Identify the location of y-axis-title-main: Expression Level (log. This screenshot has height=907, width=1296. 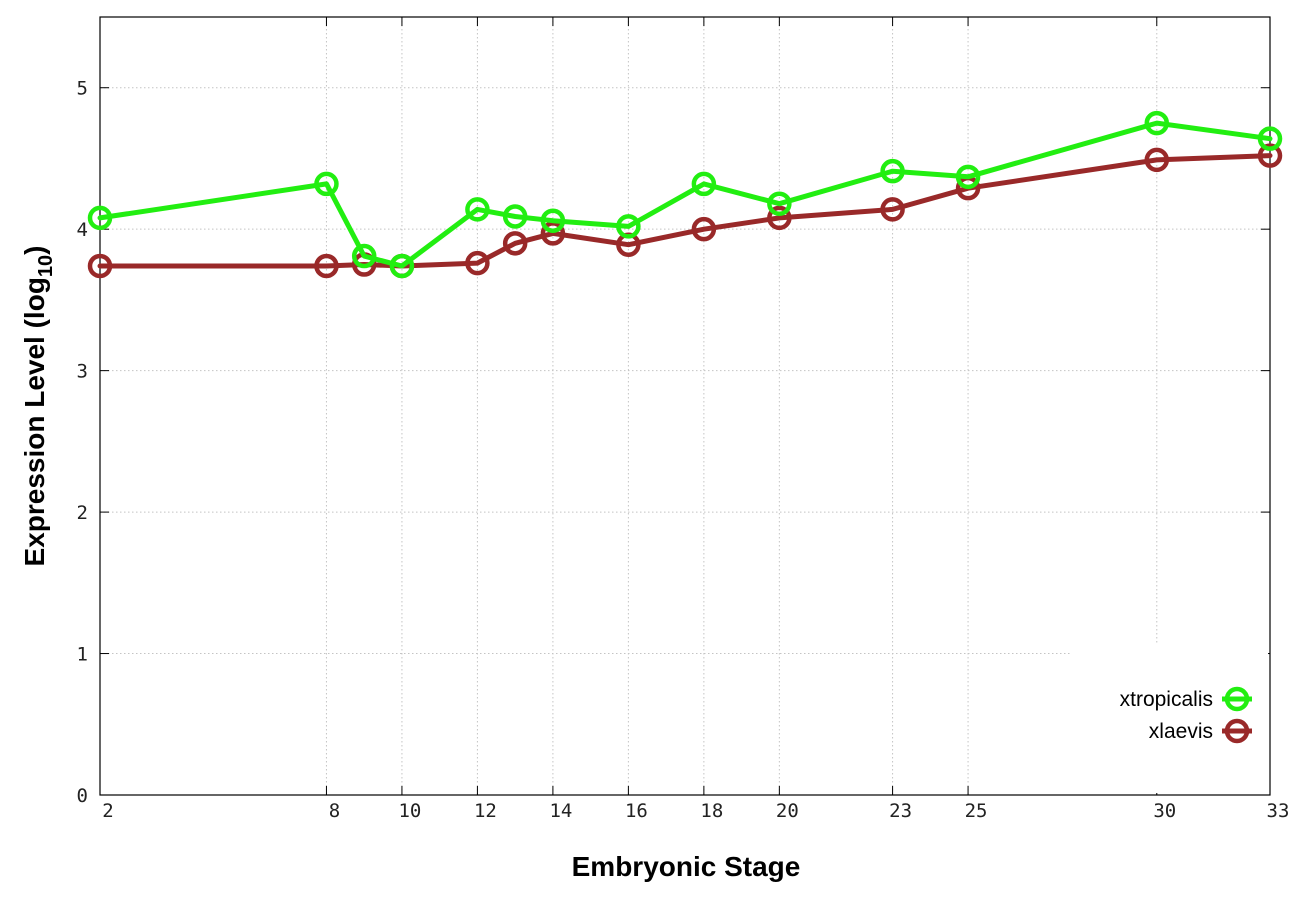
(34, 421).